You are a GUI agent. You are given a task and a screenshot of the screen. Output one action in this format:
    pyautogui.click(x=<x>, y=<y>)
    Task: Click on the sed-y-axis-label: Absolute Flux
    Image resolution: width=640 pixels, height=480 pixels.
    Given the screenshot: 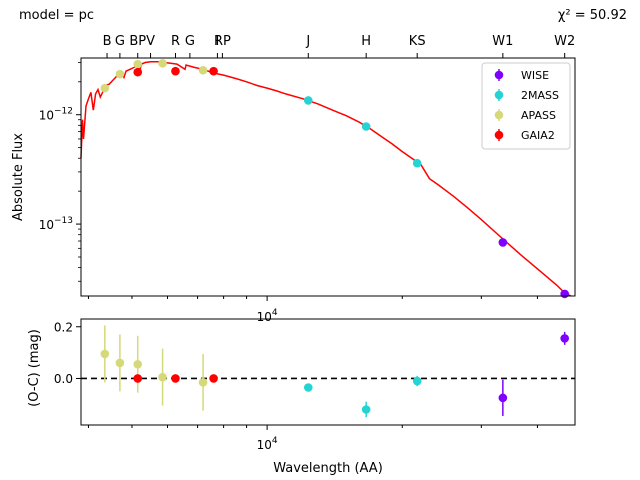 What is the action you would take?
    pyautogui.click(x=18, y=177)
    